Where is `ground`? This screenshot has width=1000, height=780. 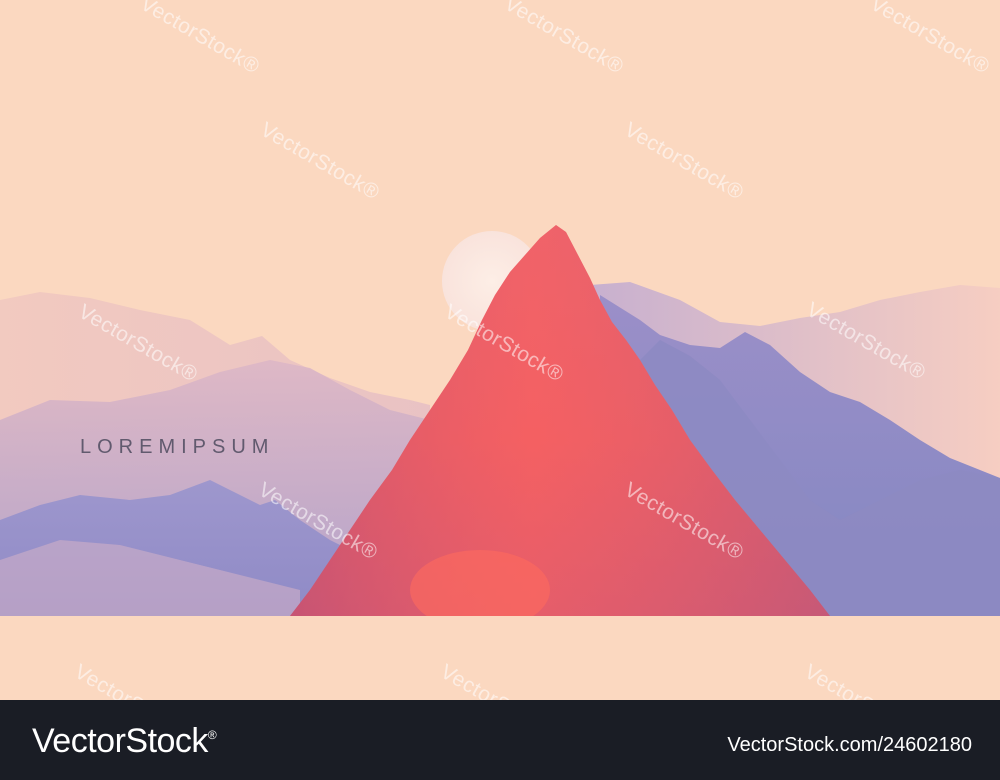
ground is located at coordinates (500, 658).